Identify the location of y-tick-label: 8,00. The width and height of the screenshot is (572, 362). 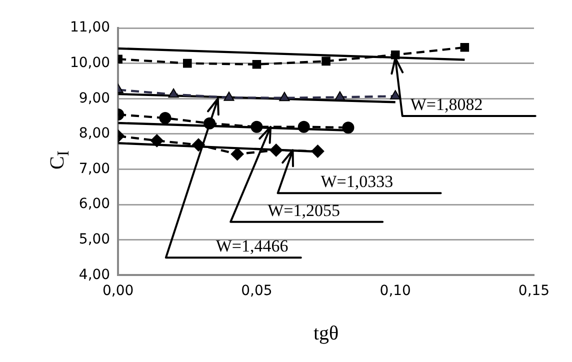
(94, 134).